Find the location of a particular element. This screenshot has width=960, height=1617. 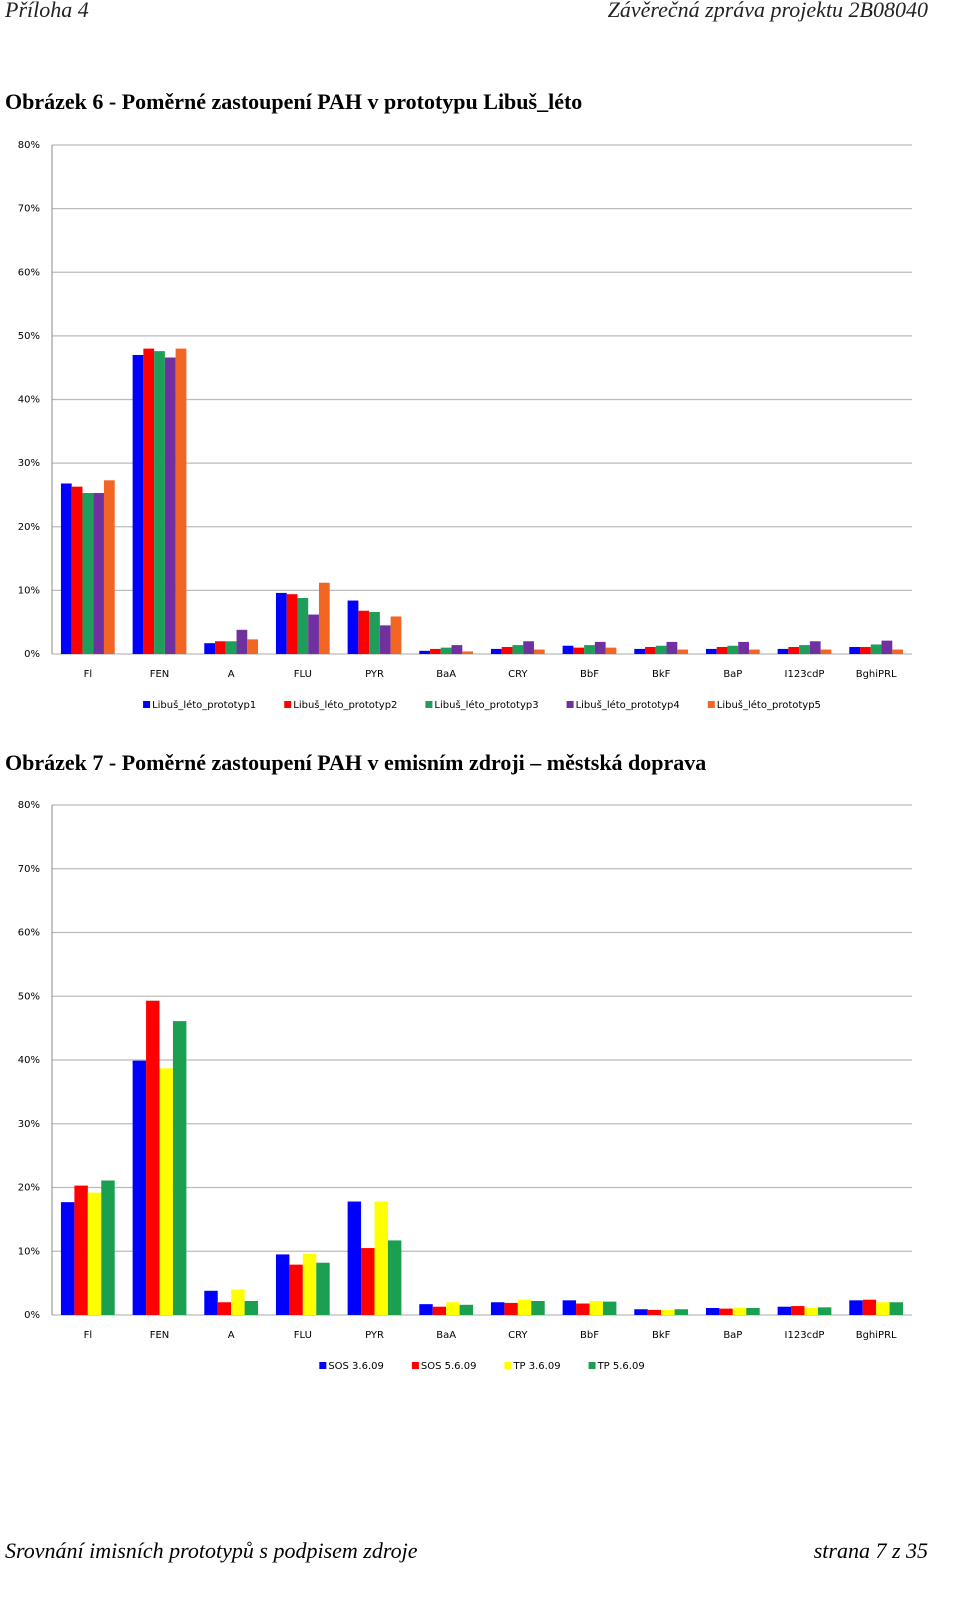

y-tick-label: 70% is located at coordinates (29, 869).